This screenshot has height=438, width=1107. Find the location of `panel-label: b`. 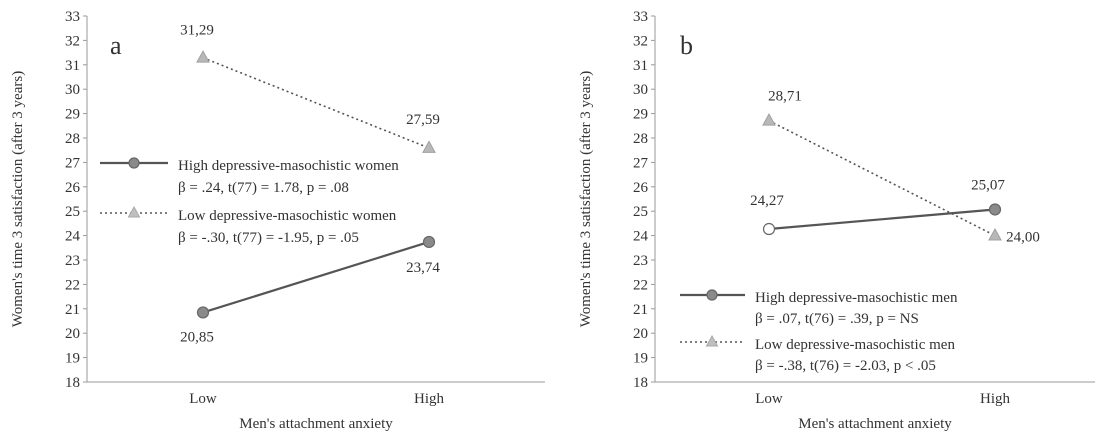

panel-label: b is located at coordinates (686, 45).